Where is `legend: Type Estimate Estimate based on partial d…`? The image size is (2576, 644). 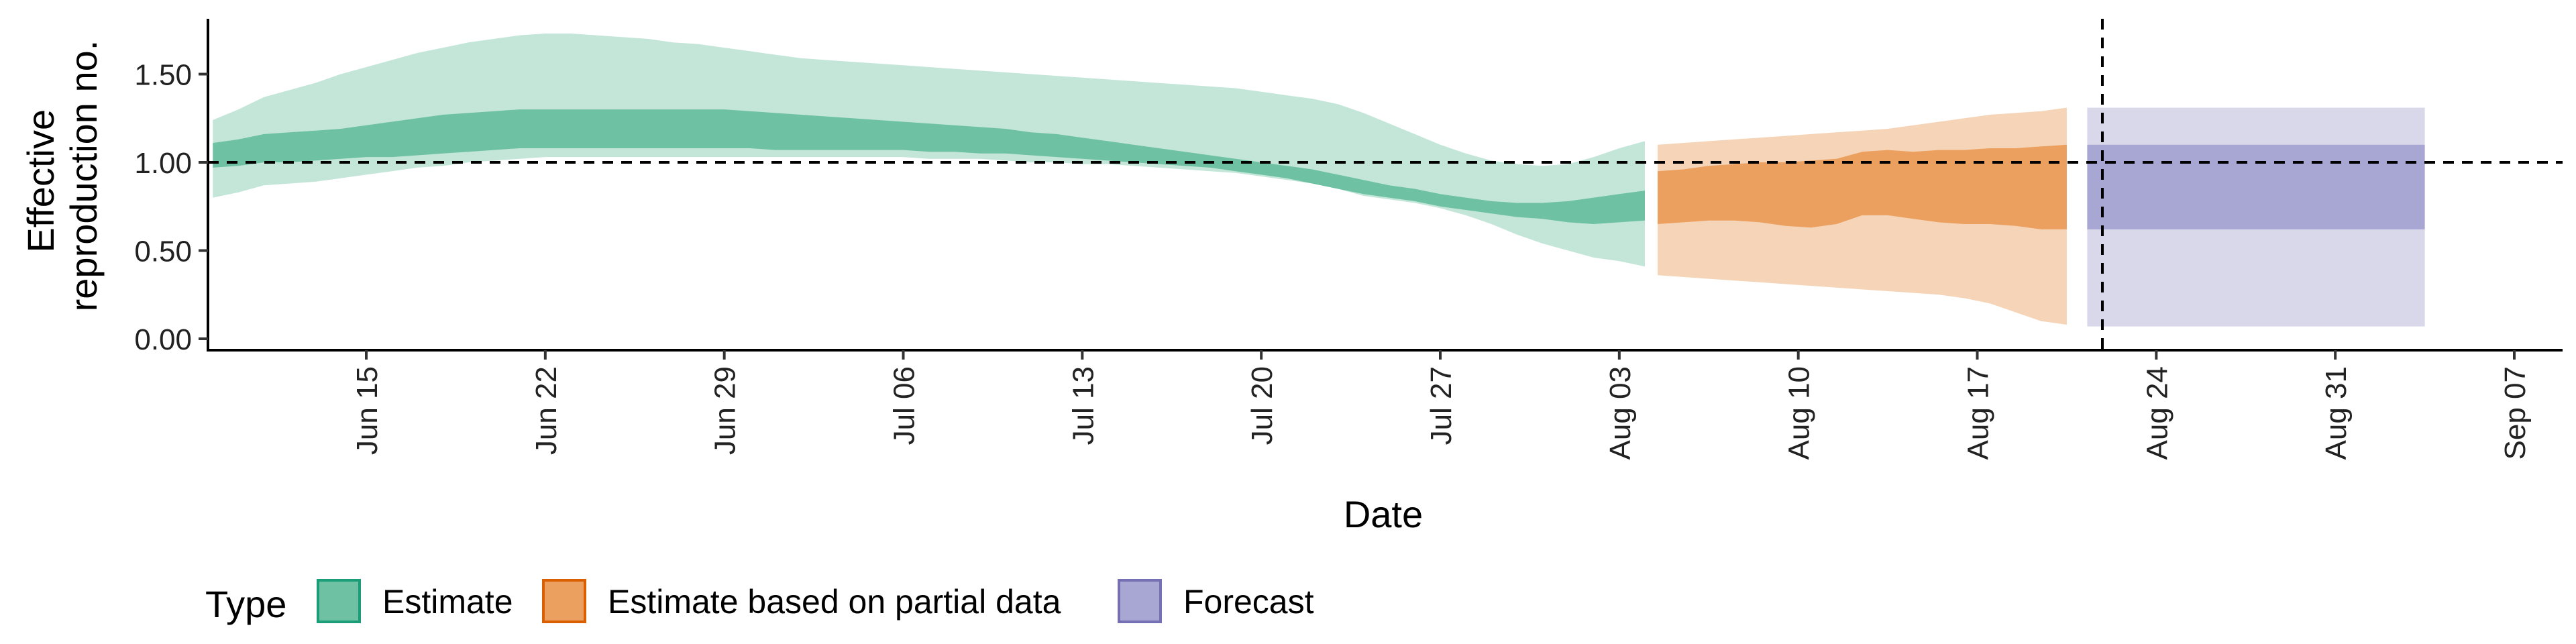 legend: Type Estimate Estimate based on partial d… is located at coordinates (759, 602).